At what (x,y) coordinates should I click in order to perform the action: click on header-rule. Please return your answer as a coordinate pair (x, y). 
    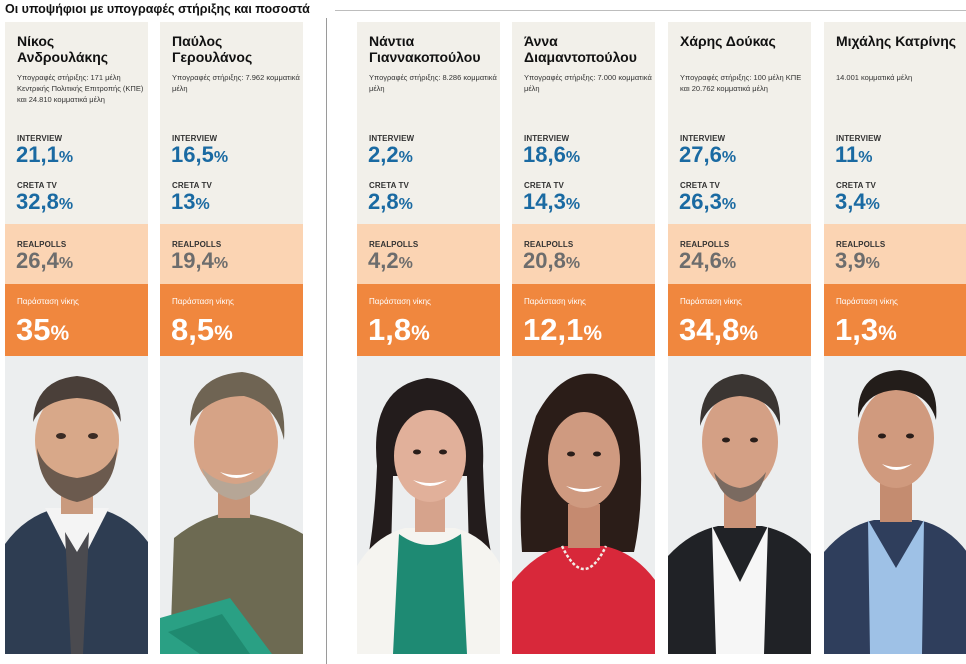
    Looking at the image, I should click on (650, 10).